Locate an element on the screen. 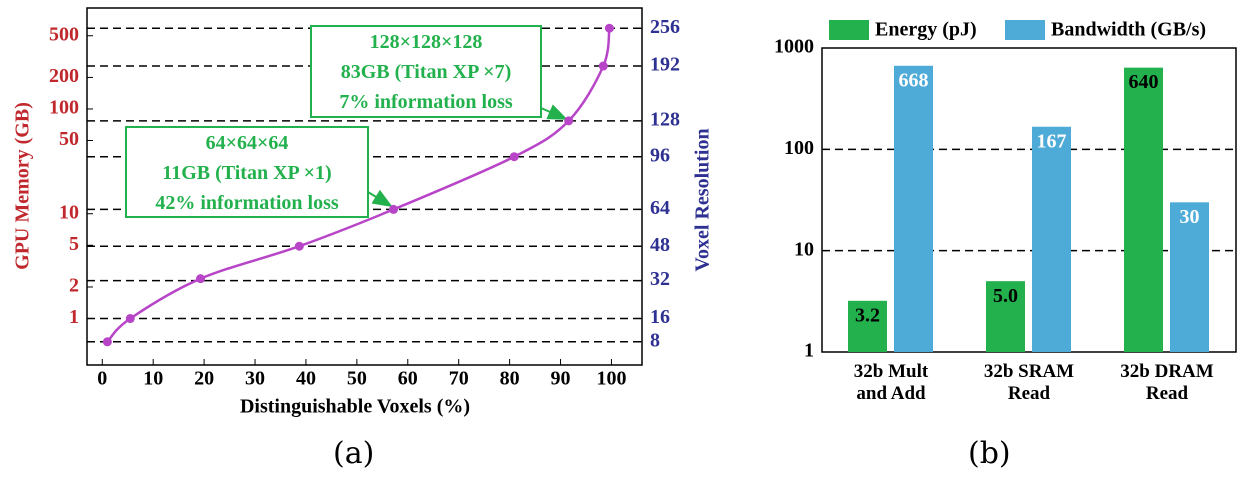 This screenshot has height=481, width=1241. x-tick-label: 32b DRAM Read is located at coordinates (1167, 382).